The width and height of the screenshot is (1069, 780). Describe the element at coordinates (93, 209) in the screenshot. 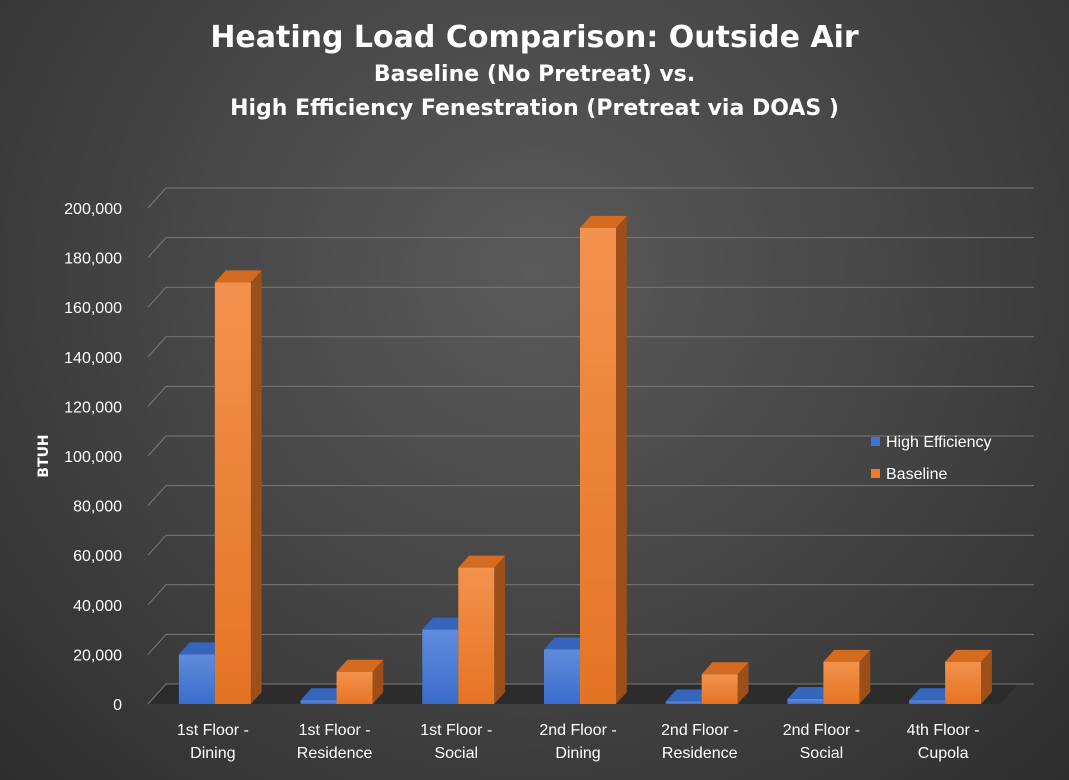

I see `y-tick-label: 200,000` at that location.